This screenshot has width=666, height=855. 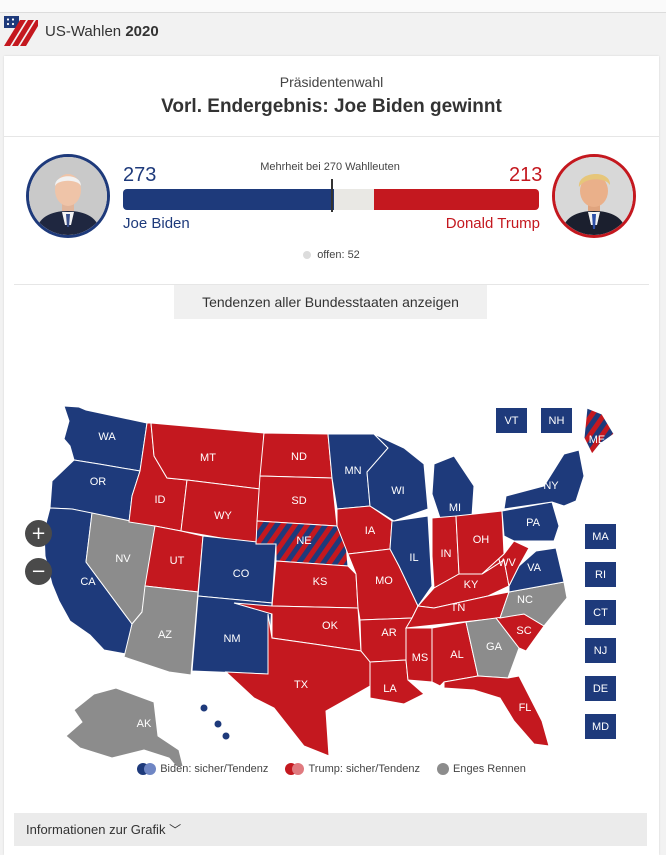 I want to click on state-label-ak: AK, so click(x=144, y=724).